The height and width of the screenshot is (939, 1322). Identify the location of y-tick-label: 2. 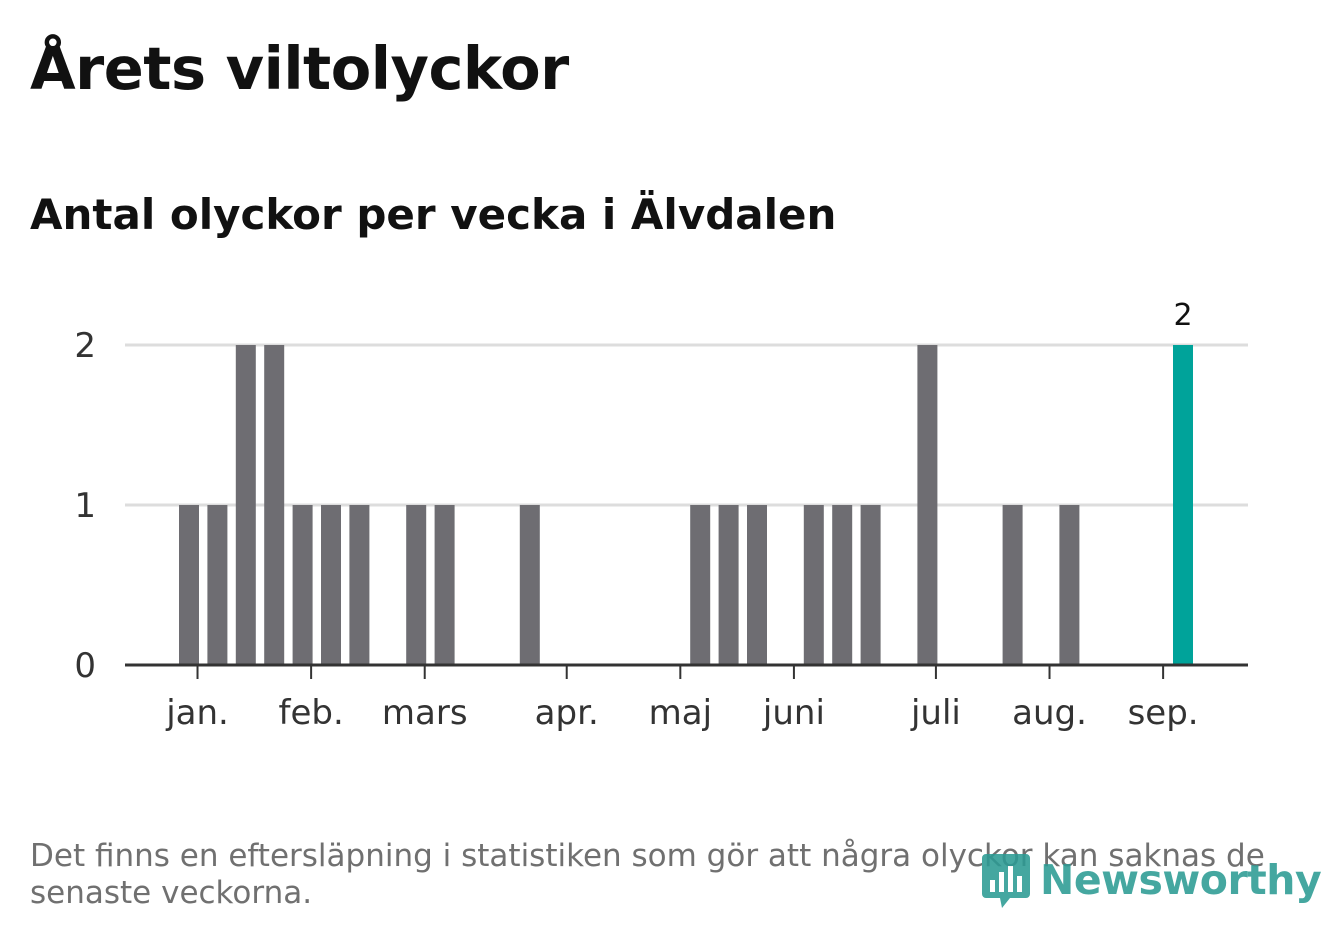
(85, 346).